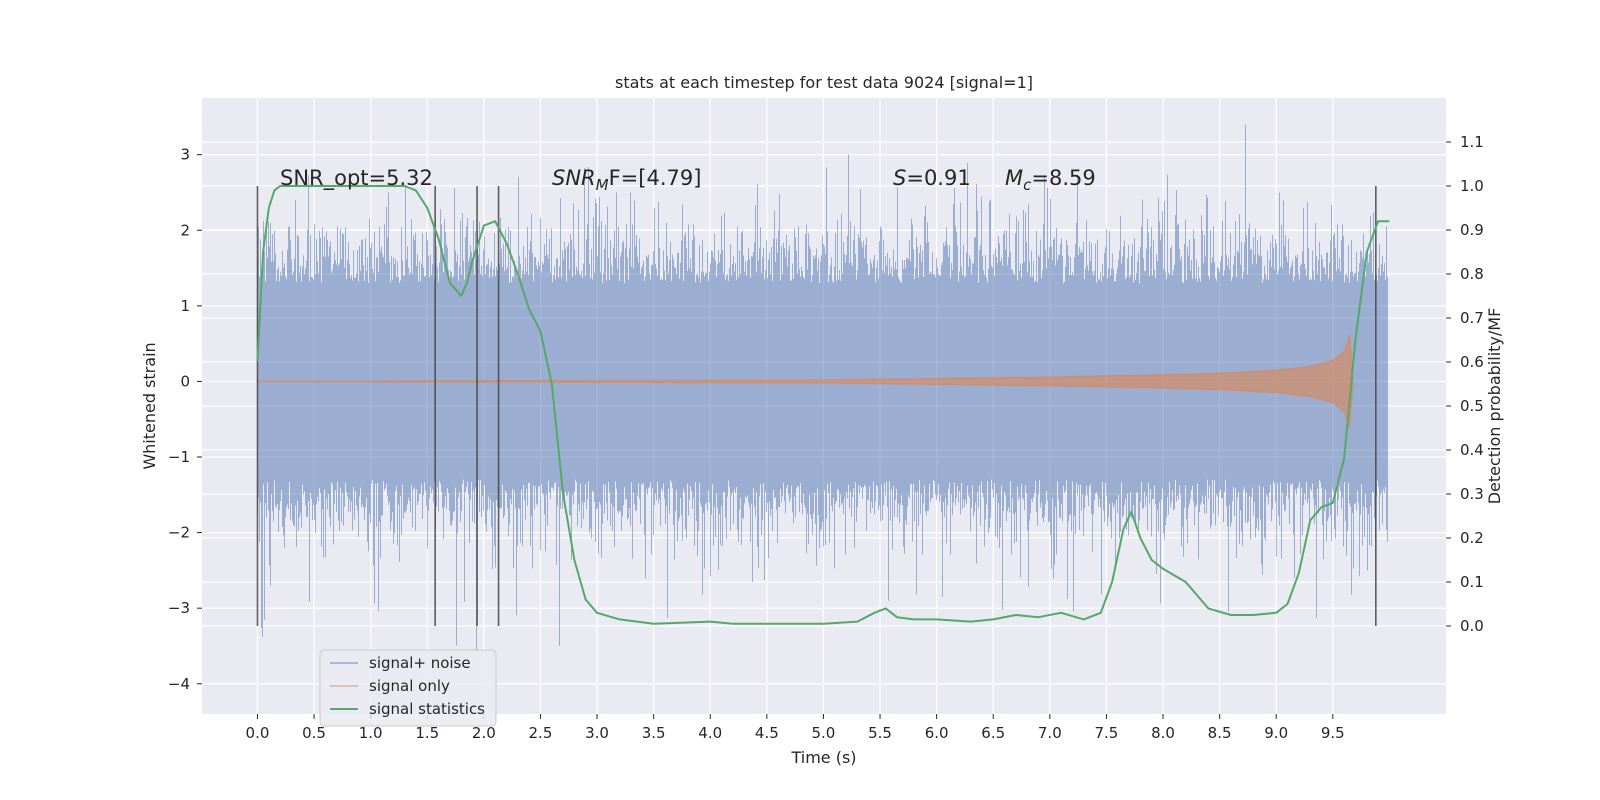  I want to click on x-tick-label: 0.5, so click(314, 733).